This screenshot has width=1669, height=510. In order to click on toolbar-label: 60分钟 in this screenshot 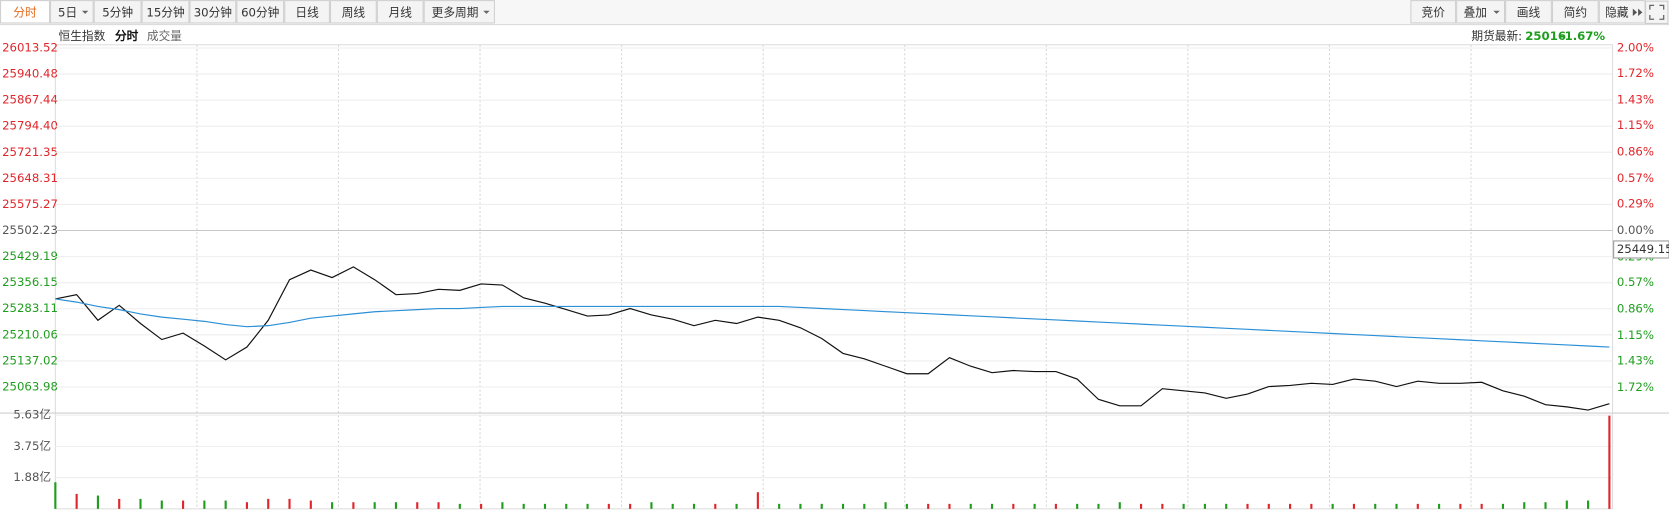, I will do `click(260, 12)`.